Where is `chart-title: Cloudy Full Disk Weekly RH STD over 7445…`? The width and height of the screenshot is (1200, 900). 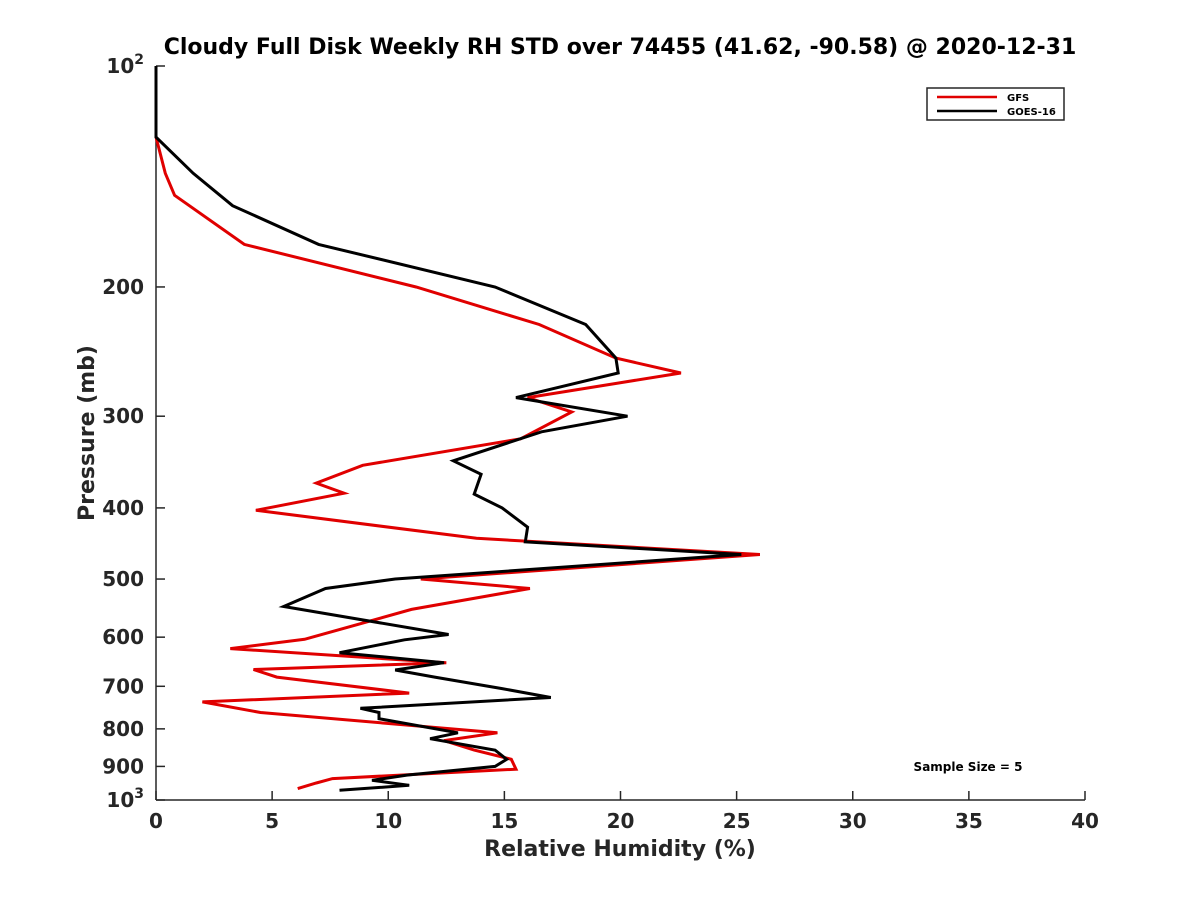
chart-title: Cloudy Full Disk Weekly RH STD over 7445… is located at coordinates (620, 47).